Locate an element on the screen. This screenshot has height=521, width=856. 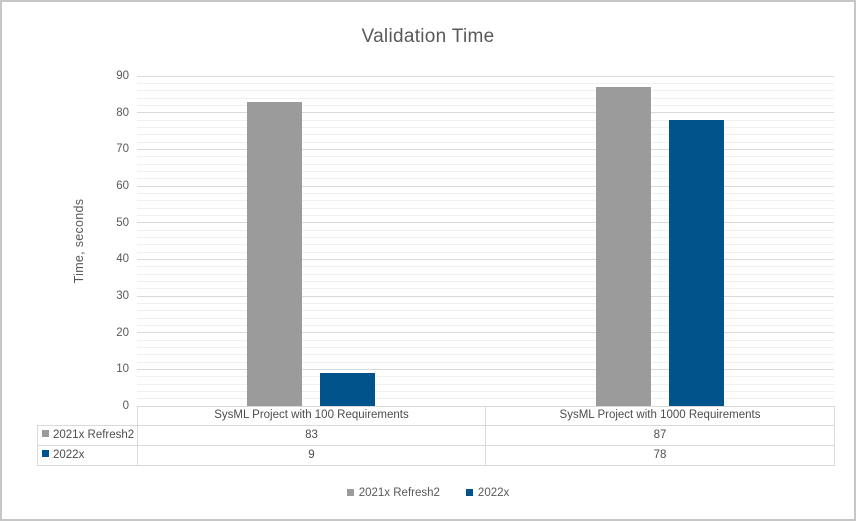
legend-label: 2022x is located at coordinates (493, 493).